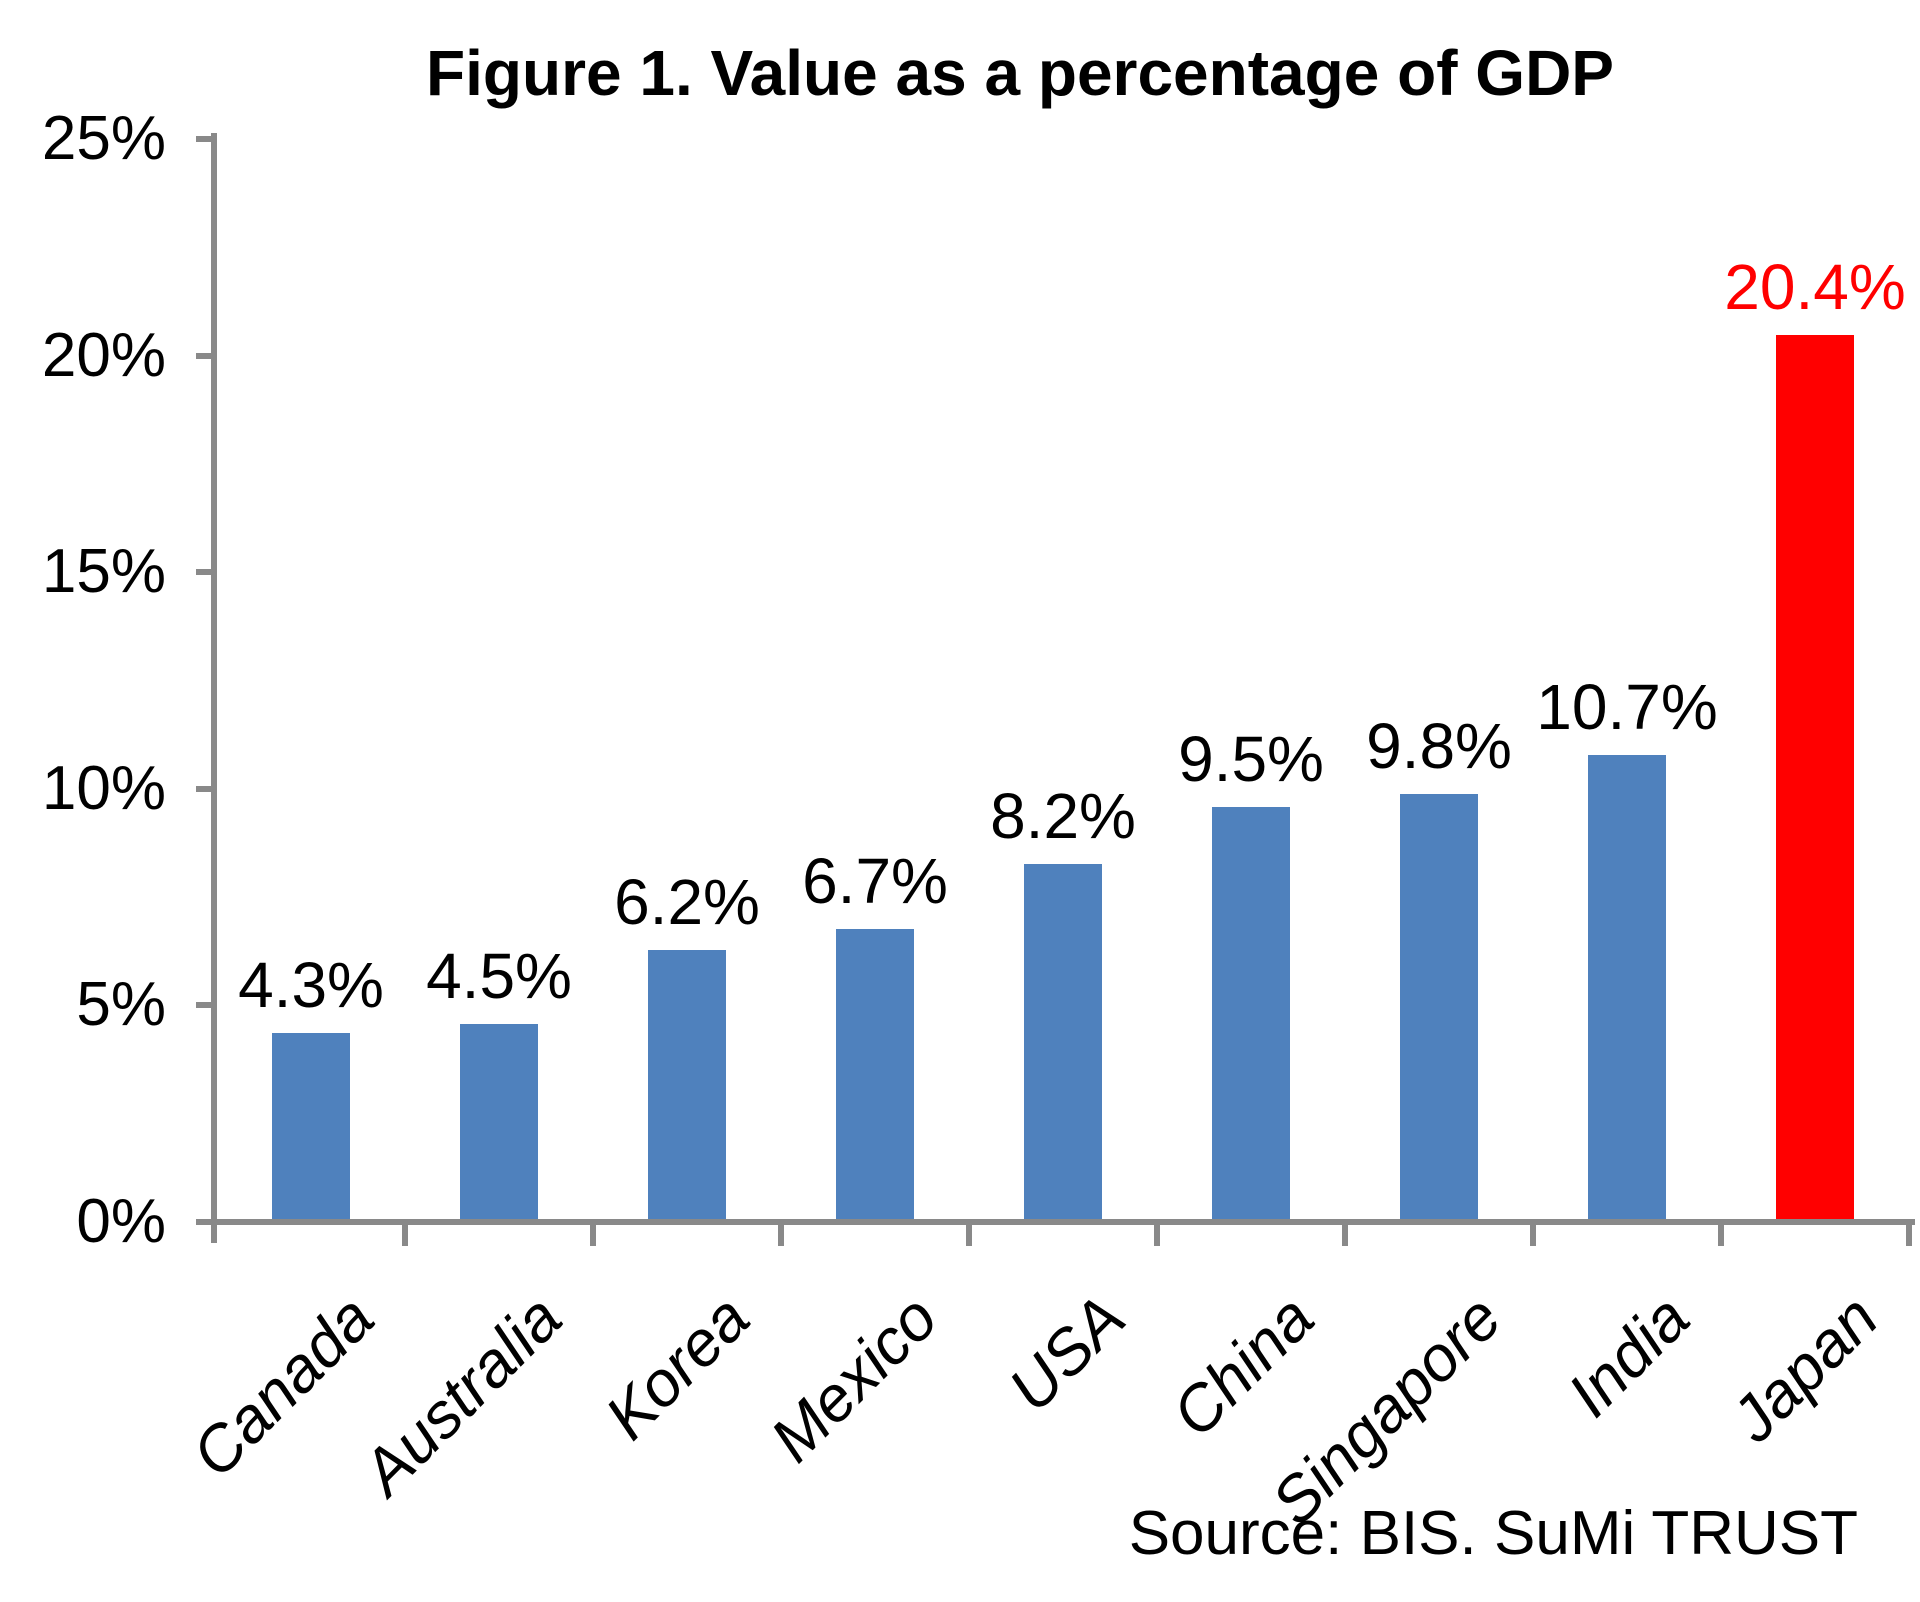  Describe the element at coordinates (103, 788) in the screenshot. I see `y-tick-label: 10%` at that location.